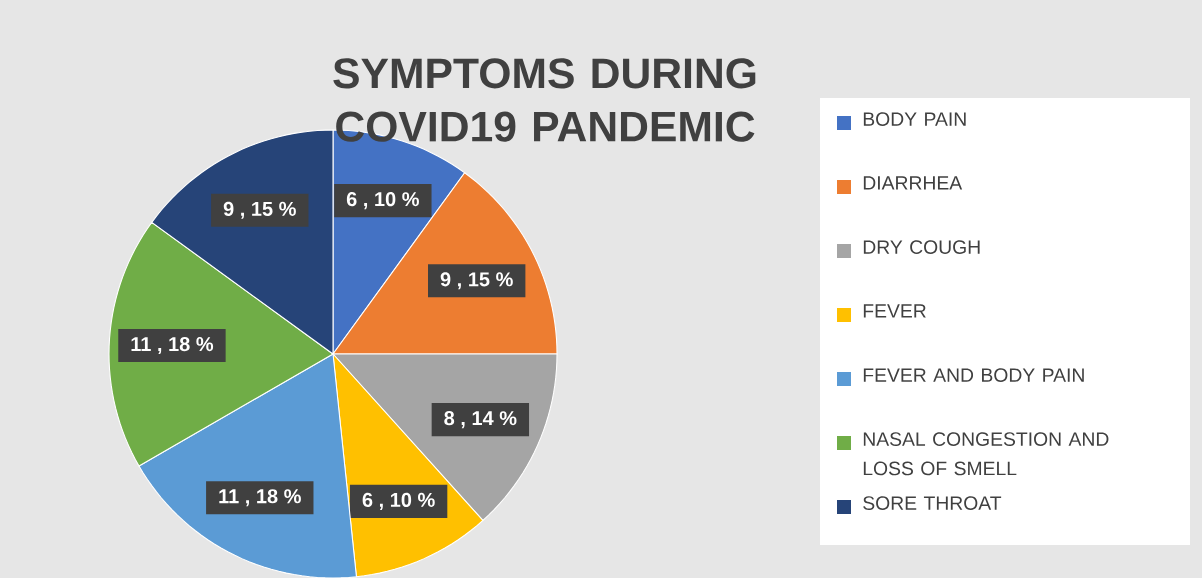 This screenshot has height=578, width=1202. What do you see at coordinates (932, 503) in the screenshot?
I see `legend-label: SORE THROAT` at bounding box center [932, 503].